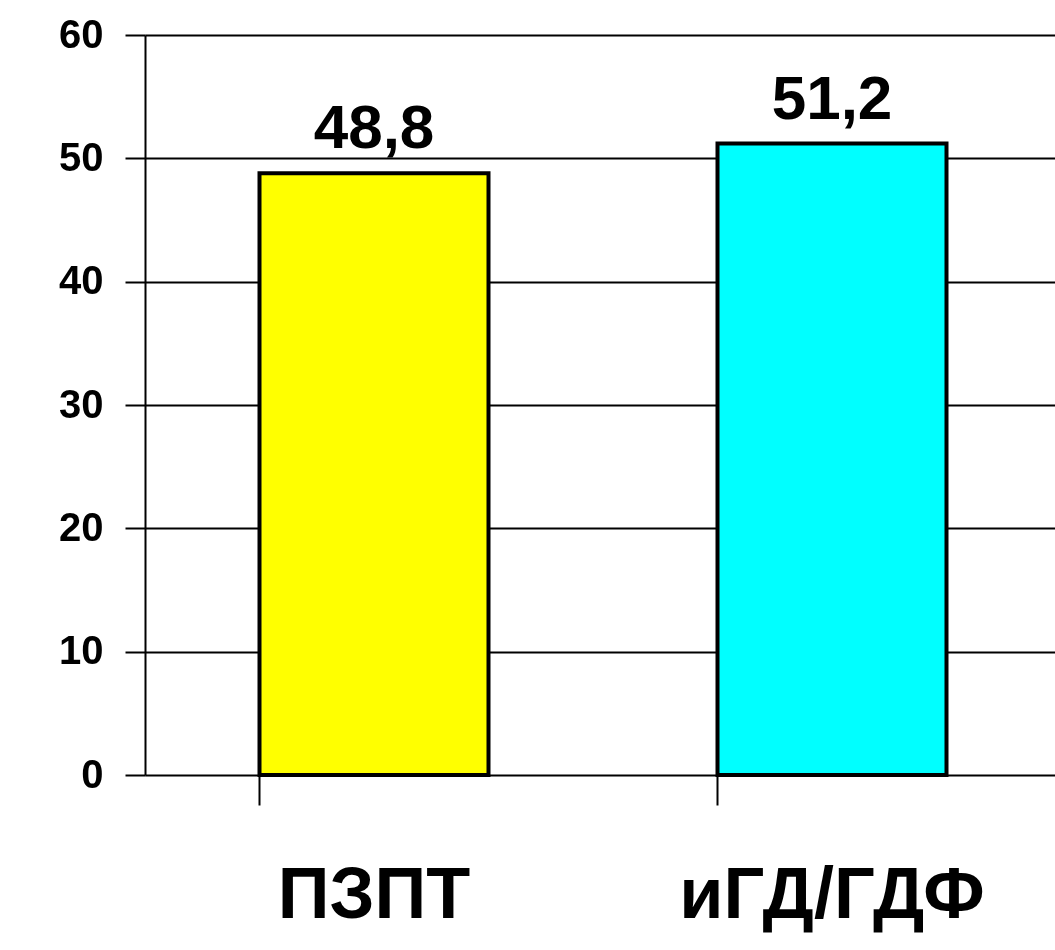 This screenshot has width=1055, height=950. Describe the element at coordinates (832, 97) in the screenshot. I see `data-label: 51,2` at that location.